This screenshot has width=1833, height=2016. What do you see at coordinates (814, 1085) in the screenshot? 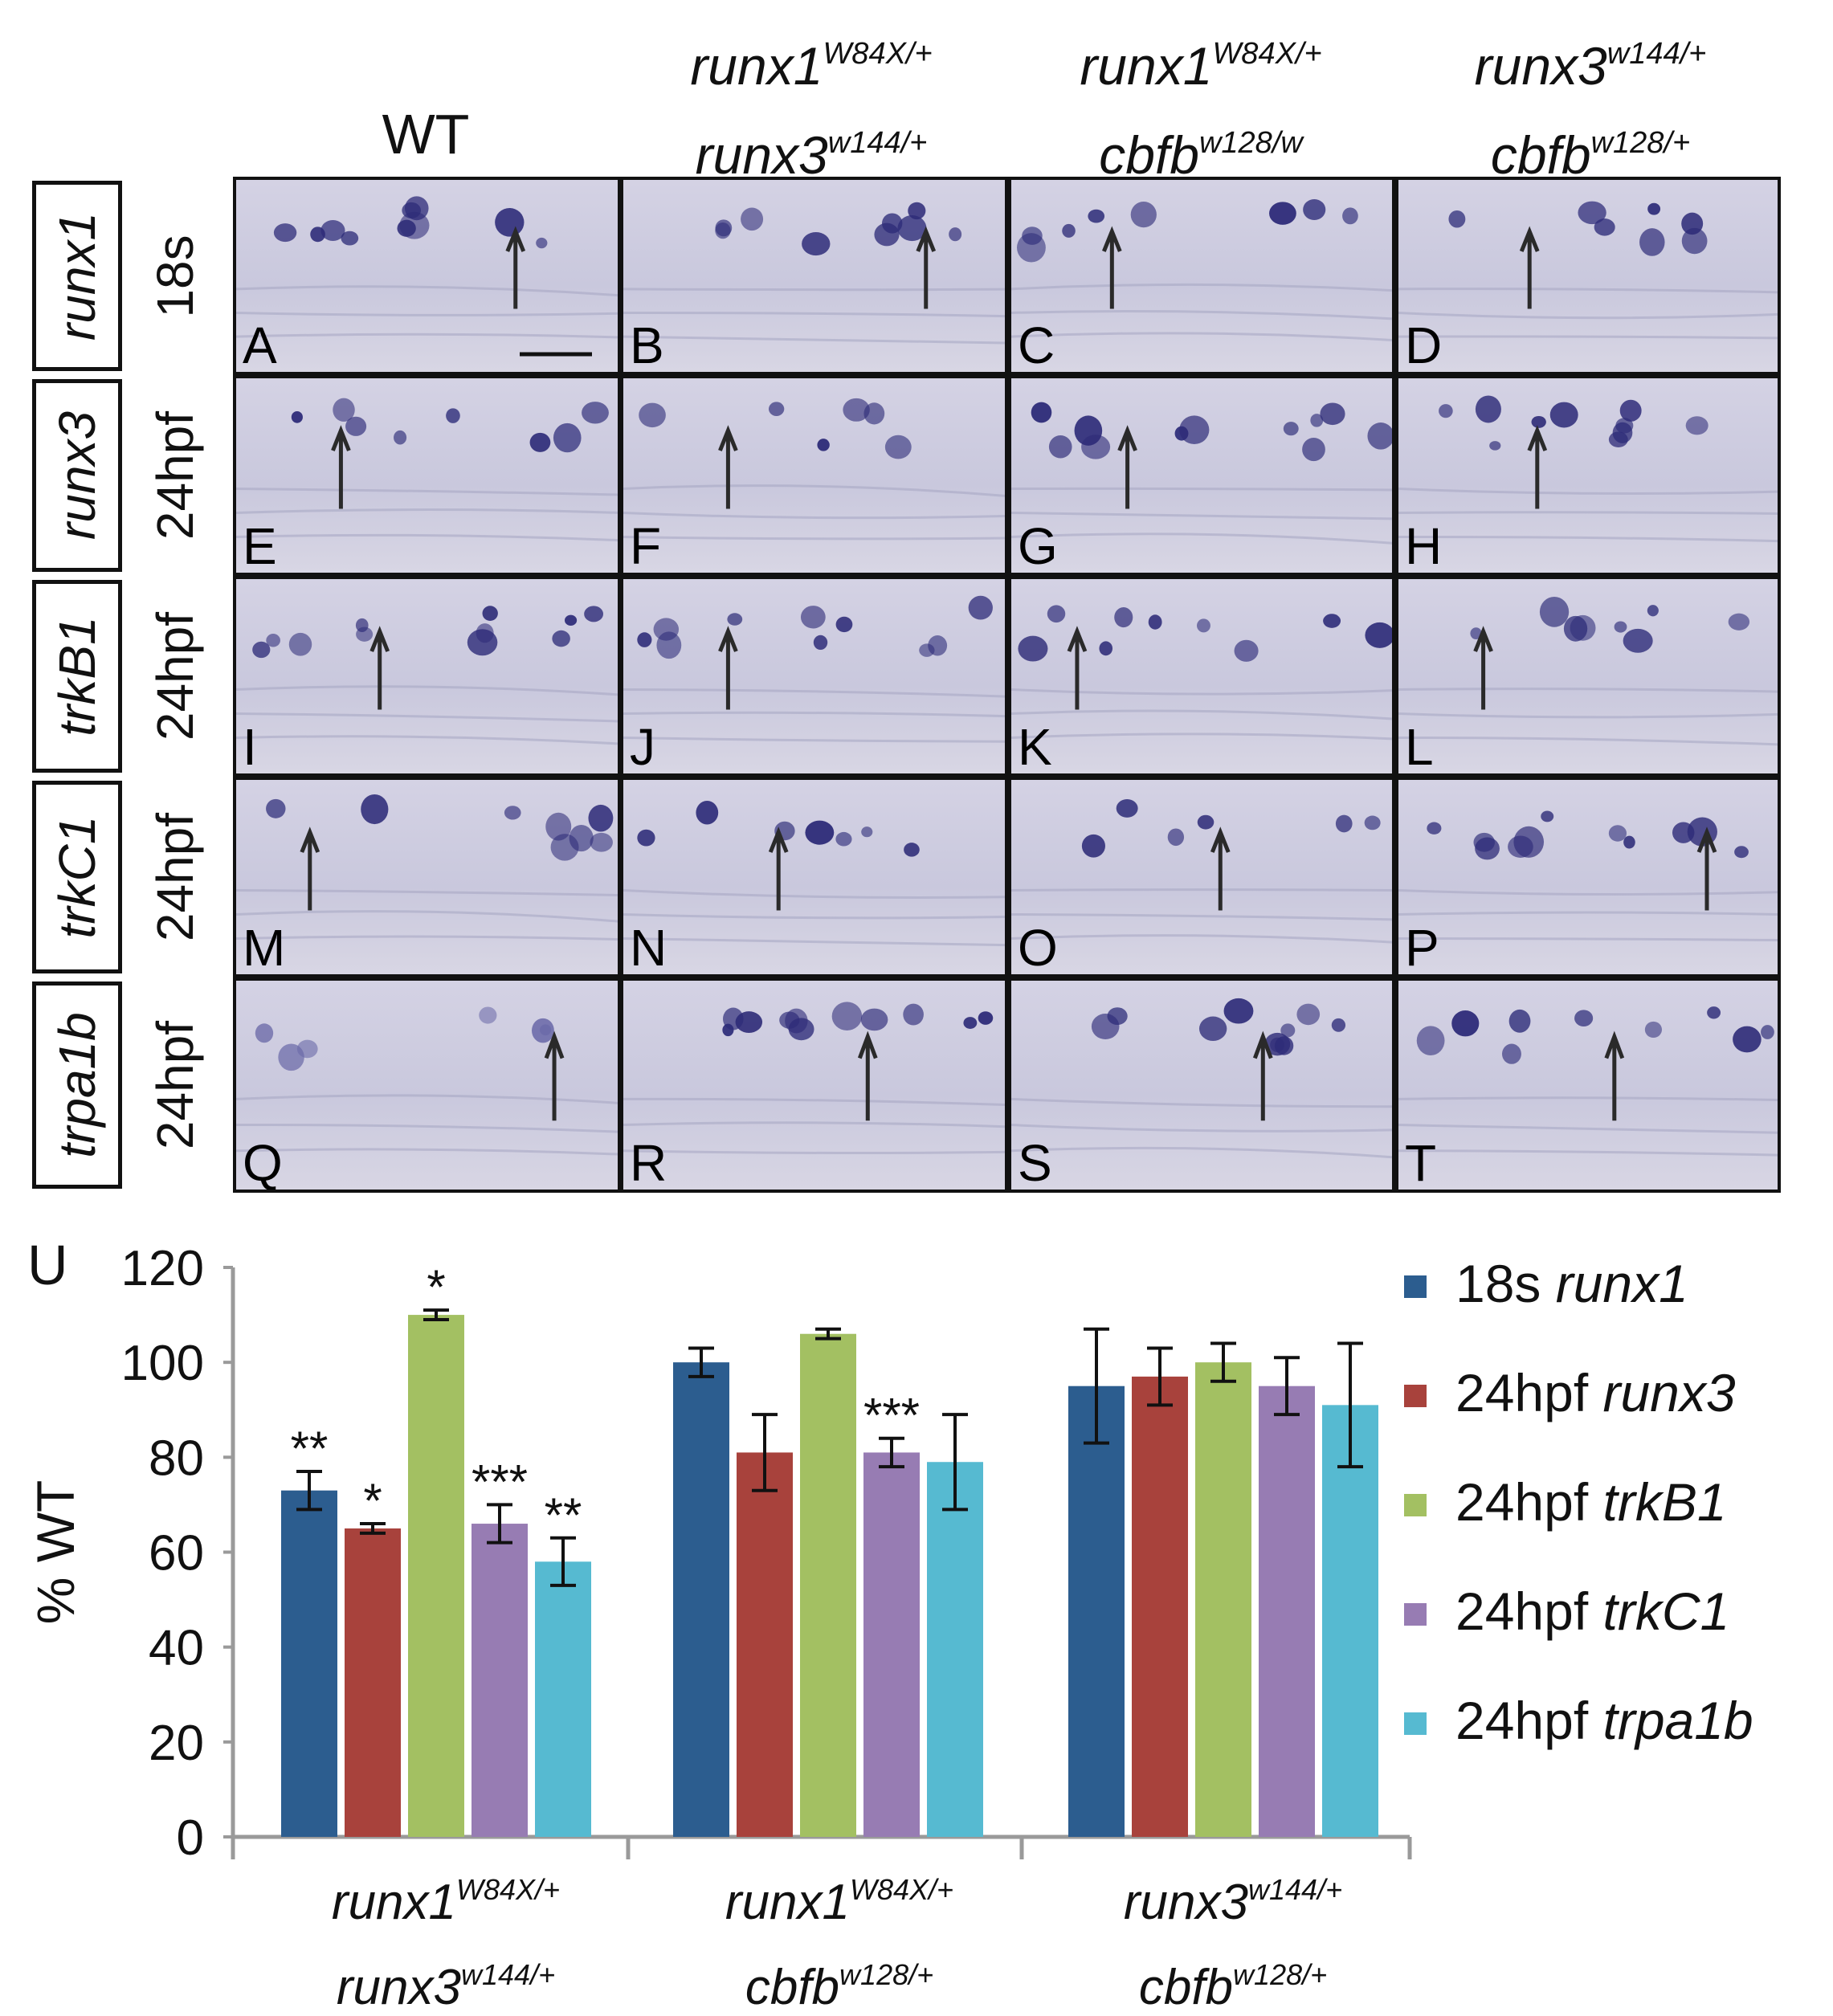
I see `micrograph-panel-r: R` at bounding box center [814, 1085].